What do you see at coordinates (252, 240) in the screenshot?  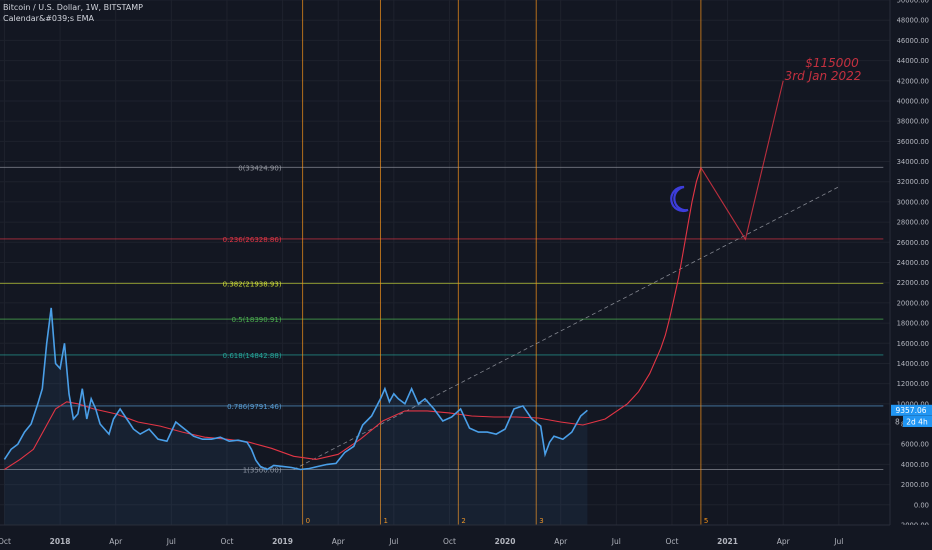 I see `fib-label-0.236: 0.236(26328.86)` at bounding box center [252, 240].